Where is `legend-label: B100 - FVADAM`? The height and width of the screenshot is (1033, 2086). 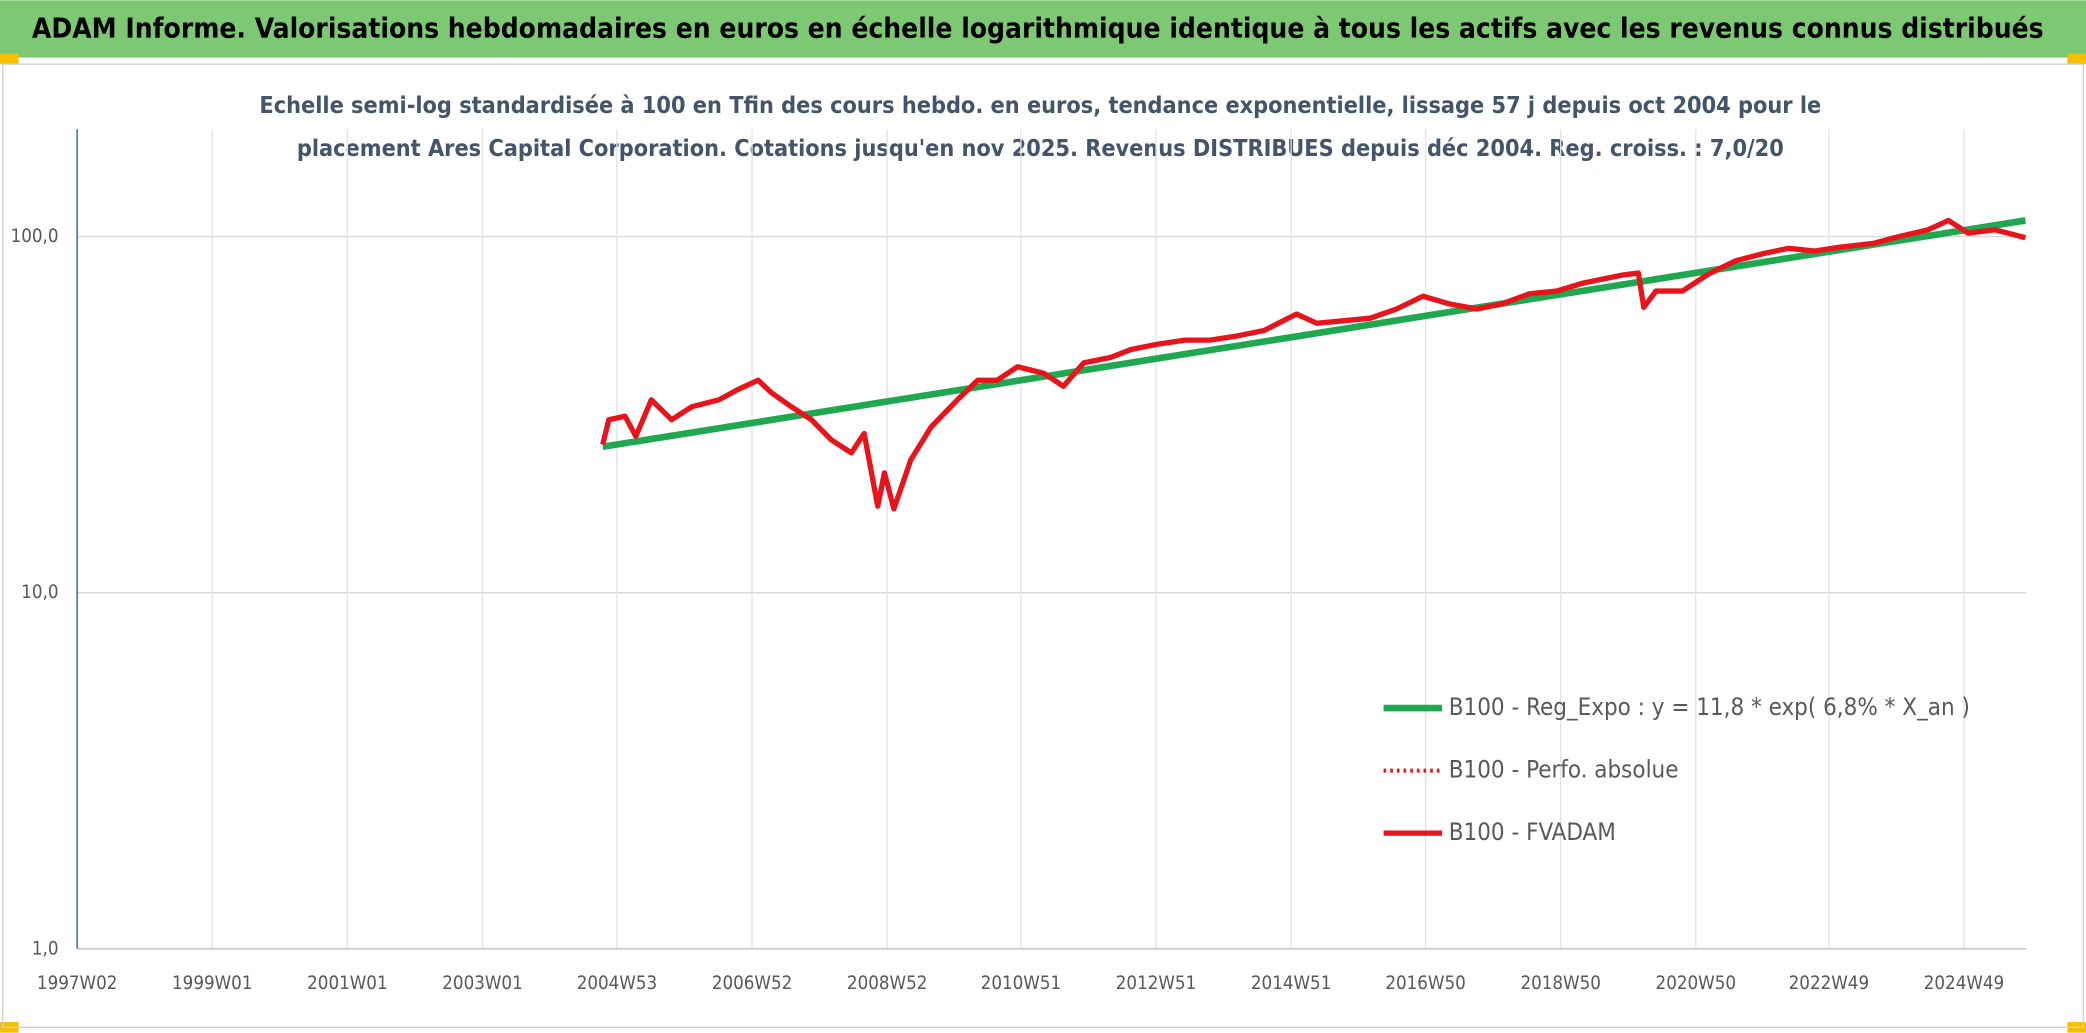 legend-label: B100 - FVADAM is located at coordinates (1532, 832).